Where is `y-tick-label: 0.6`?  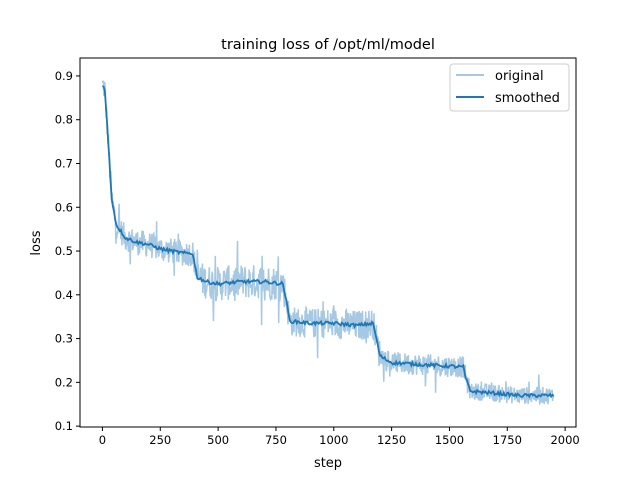 y-tick-label: 0.6 is located at coordinates (64, 207).